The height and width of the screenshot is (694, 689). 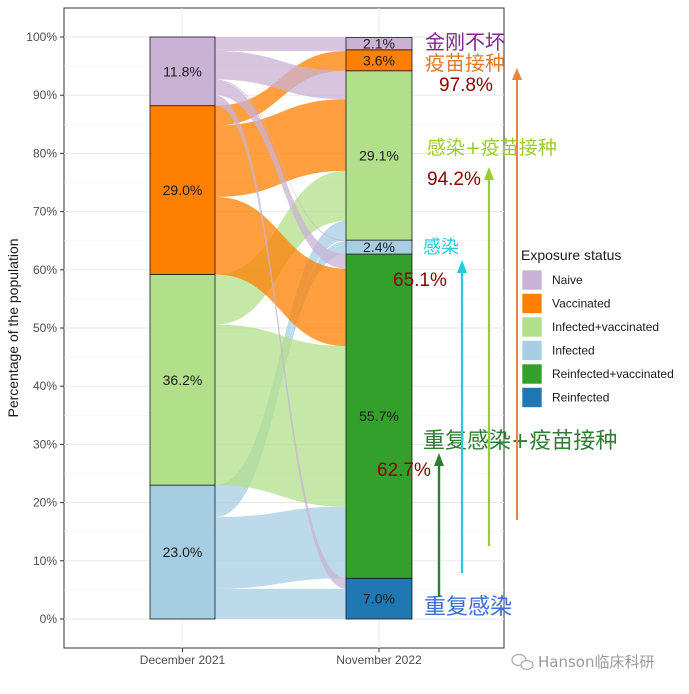 What do you see at coordinates (522, 662) in the screenshot?
I see `wechat-icon` at bounding box center [522, 662].